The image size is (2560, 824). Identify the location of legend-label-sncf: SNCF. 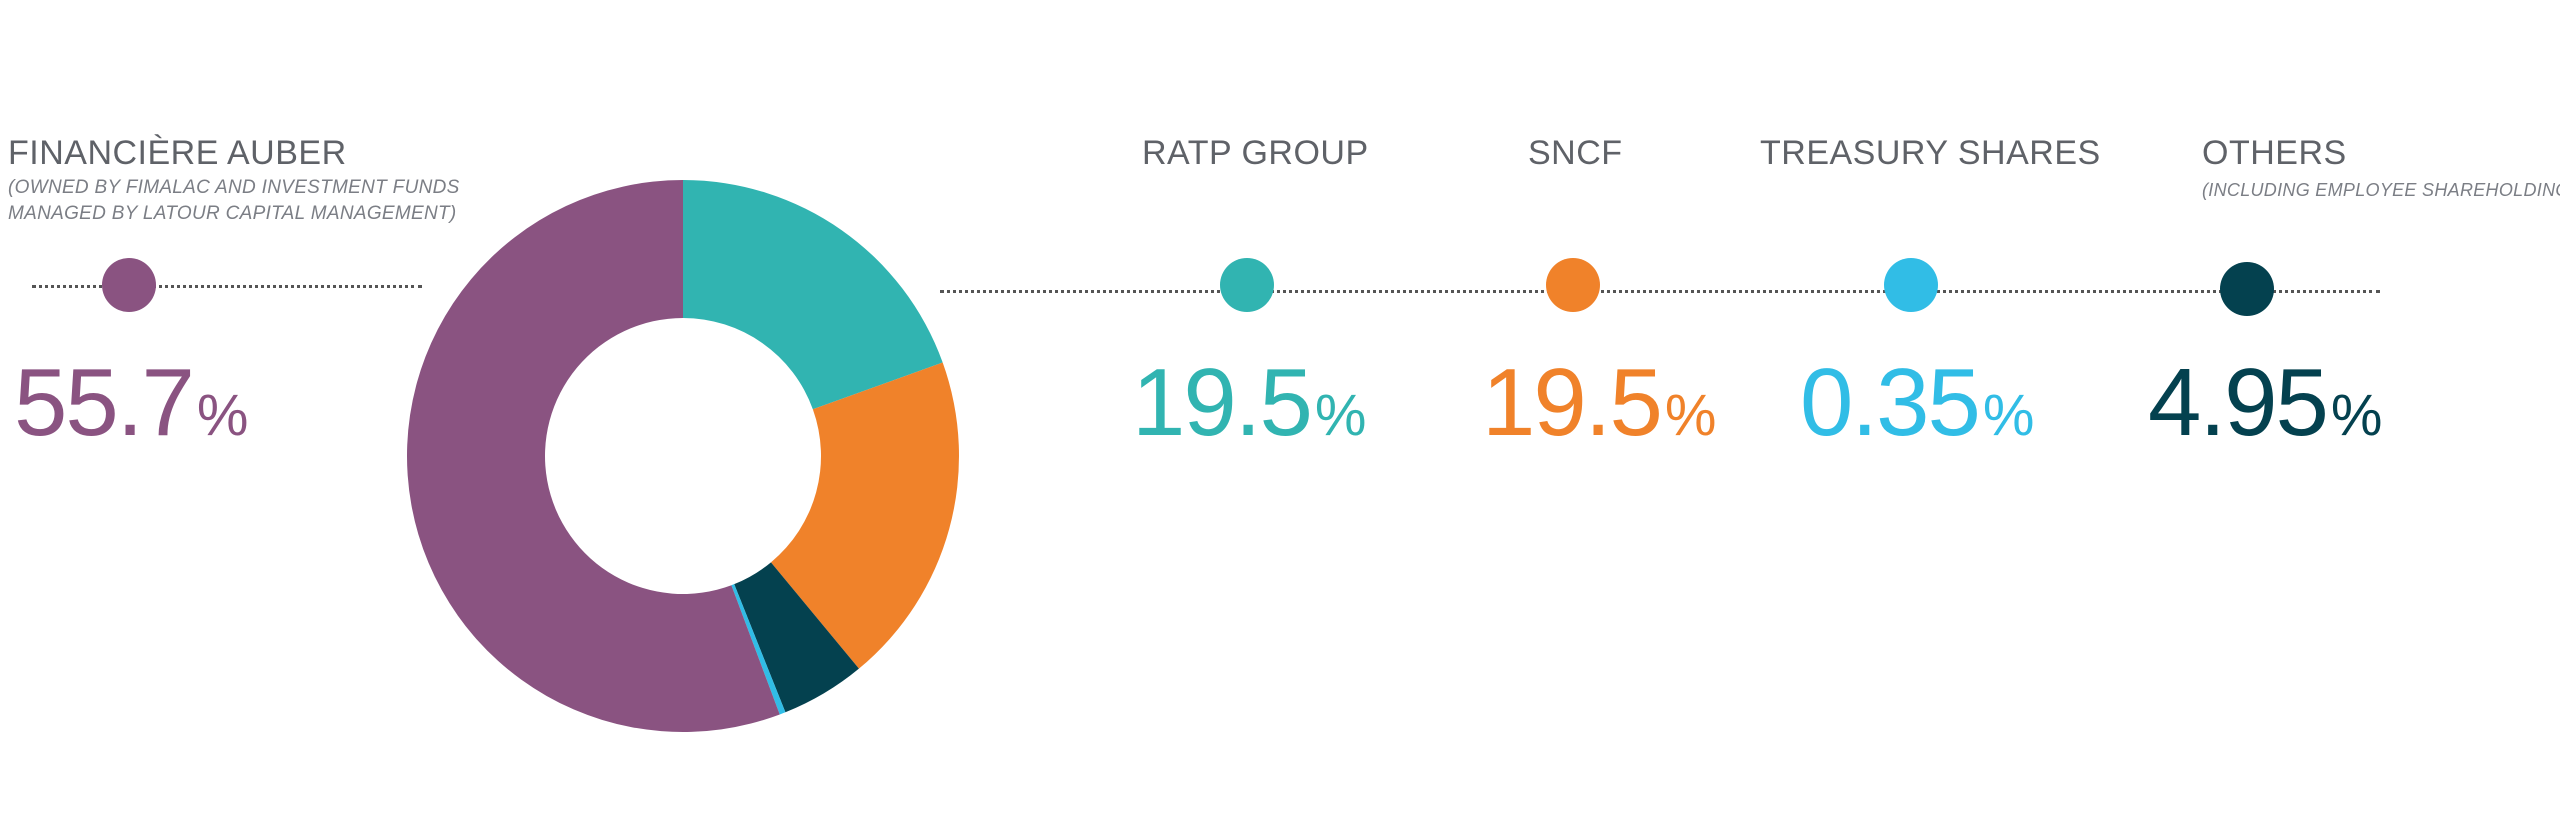
(1575, 153).